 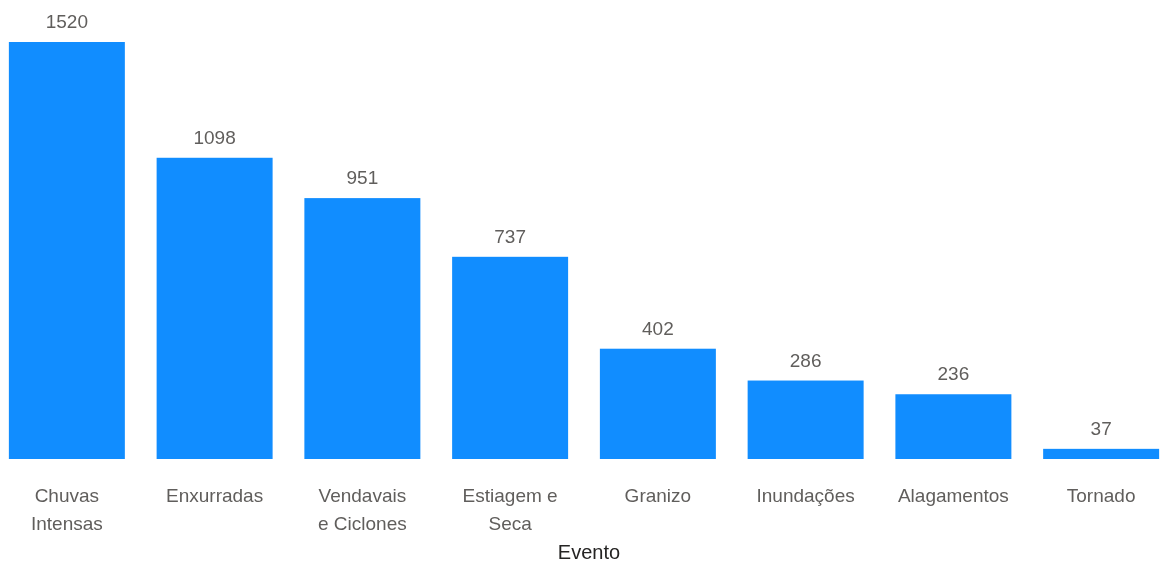 I want to click on data-label: 1520, so click(x=66, y=21).